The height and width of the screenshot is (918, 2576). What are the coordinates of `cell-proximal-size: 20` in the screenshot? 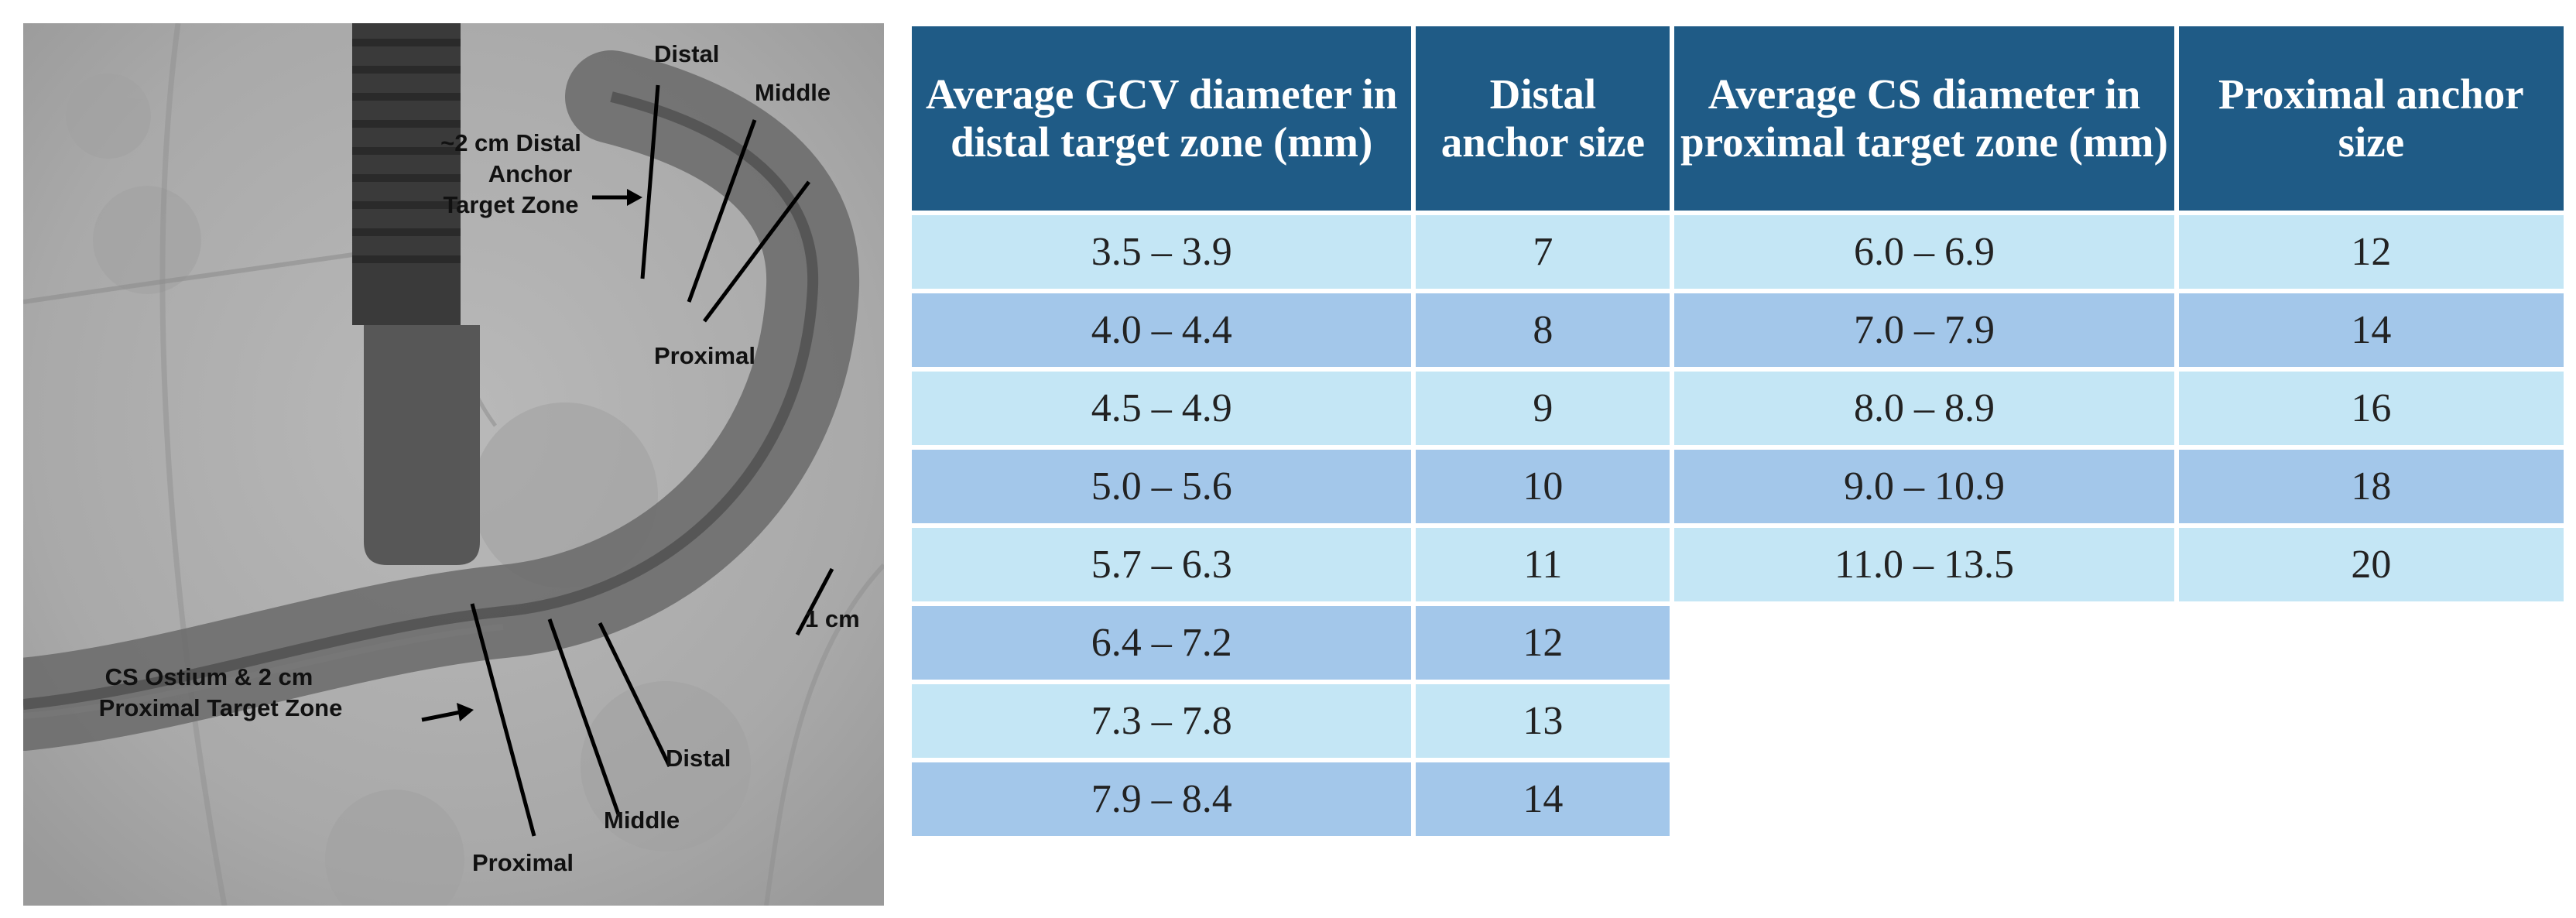 It's located at (2371, 564).